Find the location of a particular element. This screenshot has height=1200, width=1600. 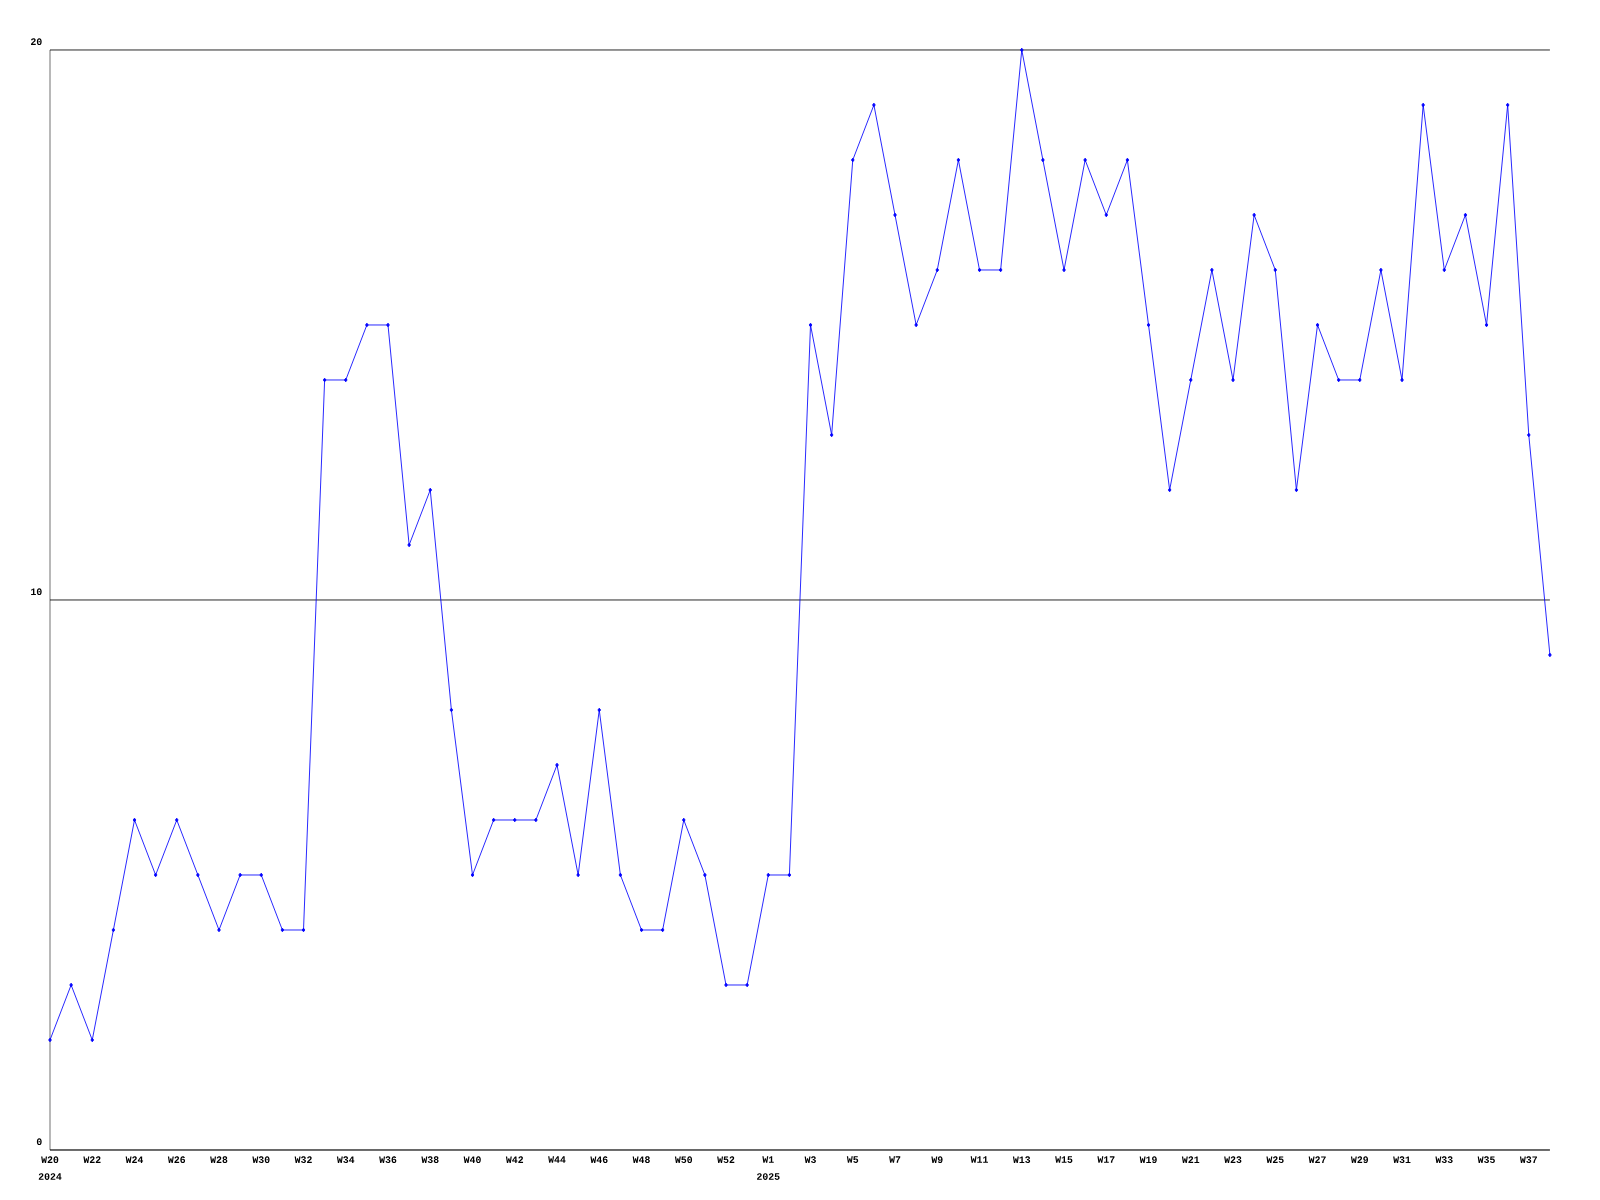

text: 2025 is located at coordinates (768, 1176).